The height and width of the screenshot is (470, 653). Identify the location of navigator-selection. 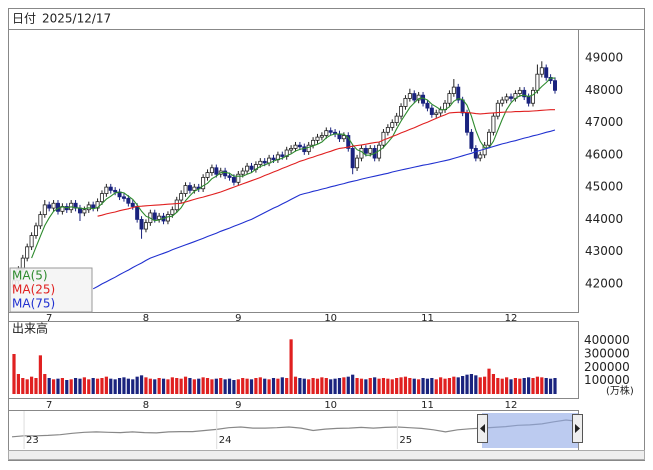
(530, 430).